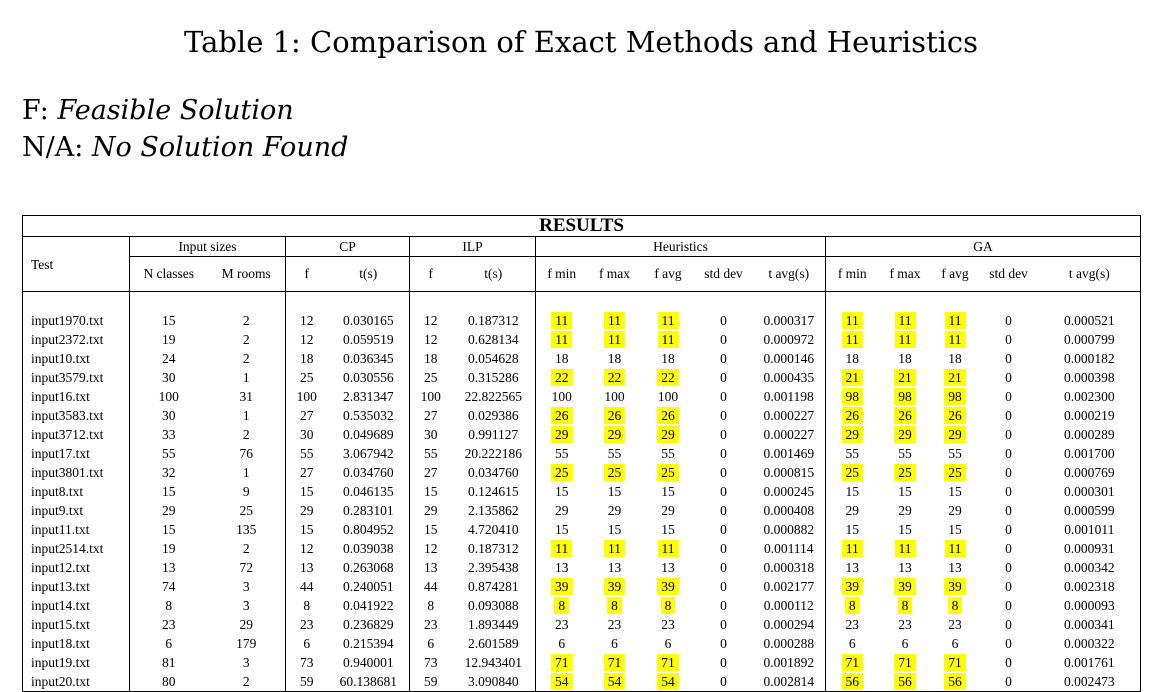  What do you see at coordinates (168, 396) in the screenshot?
I see `cell-n-classes: 100` at bounding box center [168, 396].